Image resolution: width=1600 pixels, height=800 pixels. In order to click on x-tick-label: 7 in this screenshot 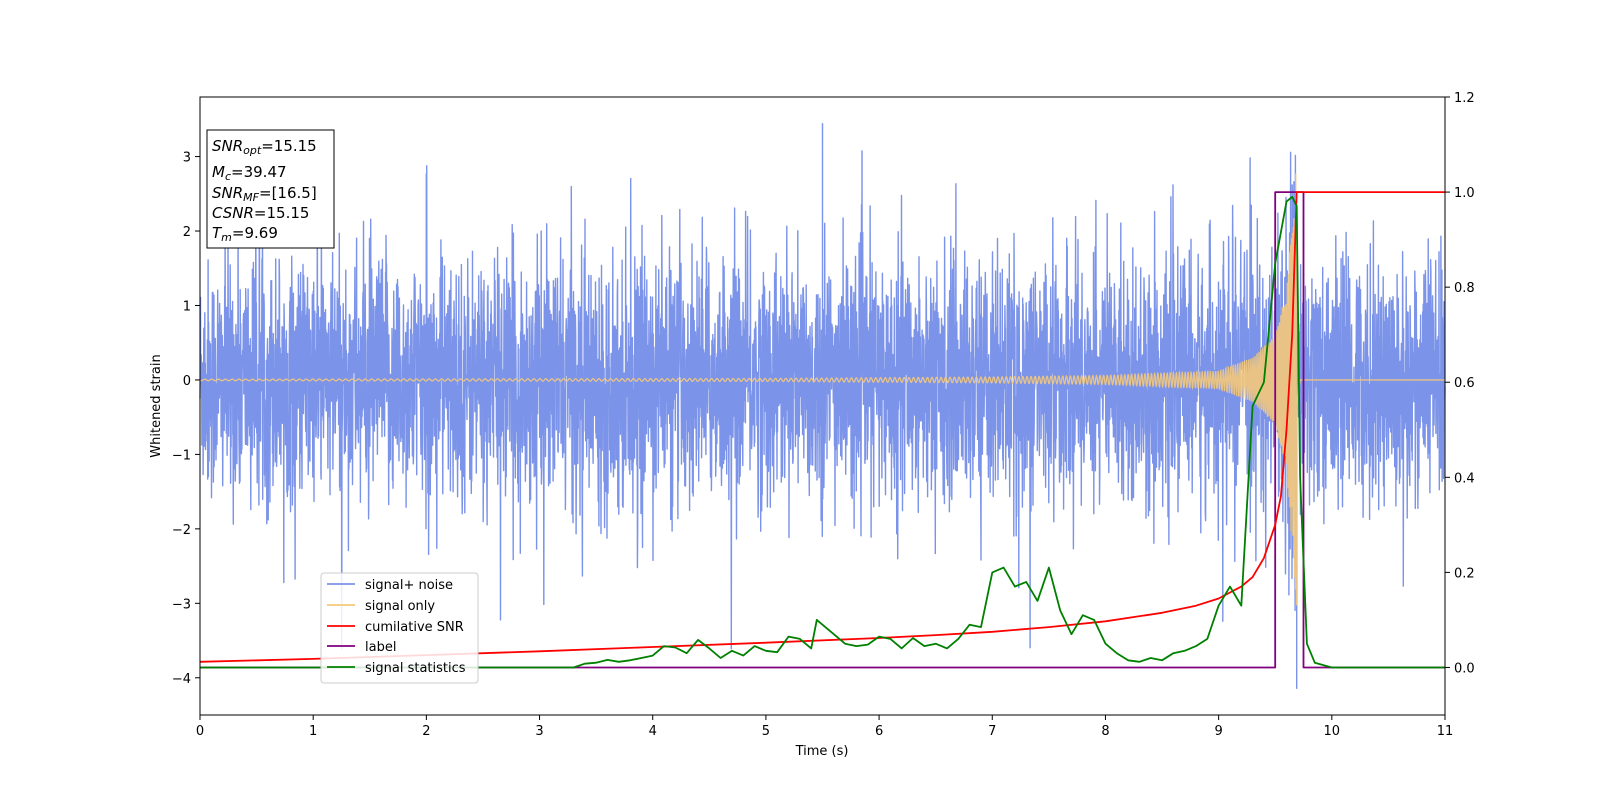, I will do `click(992, 731)`.